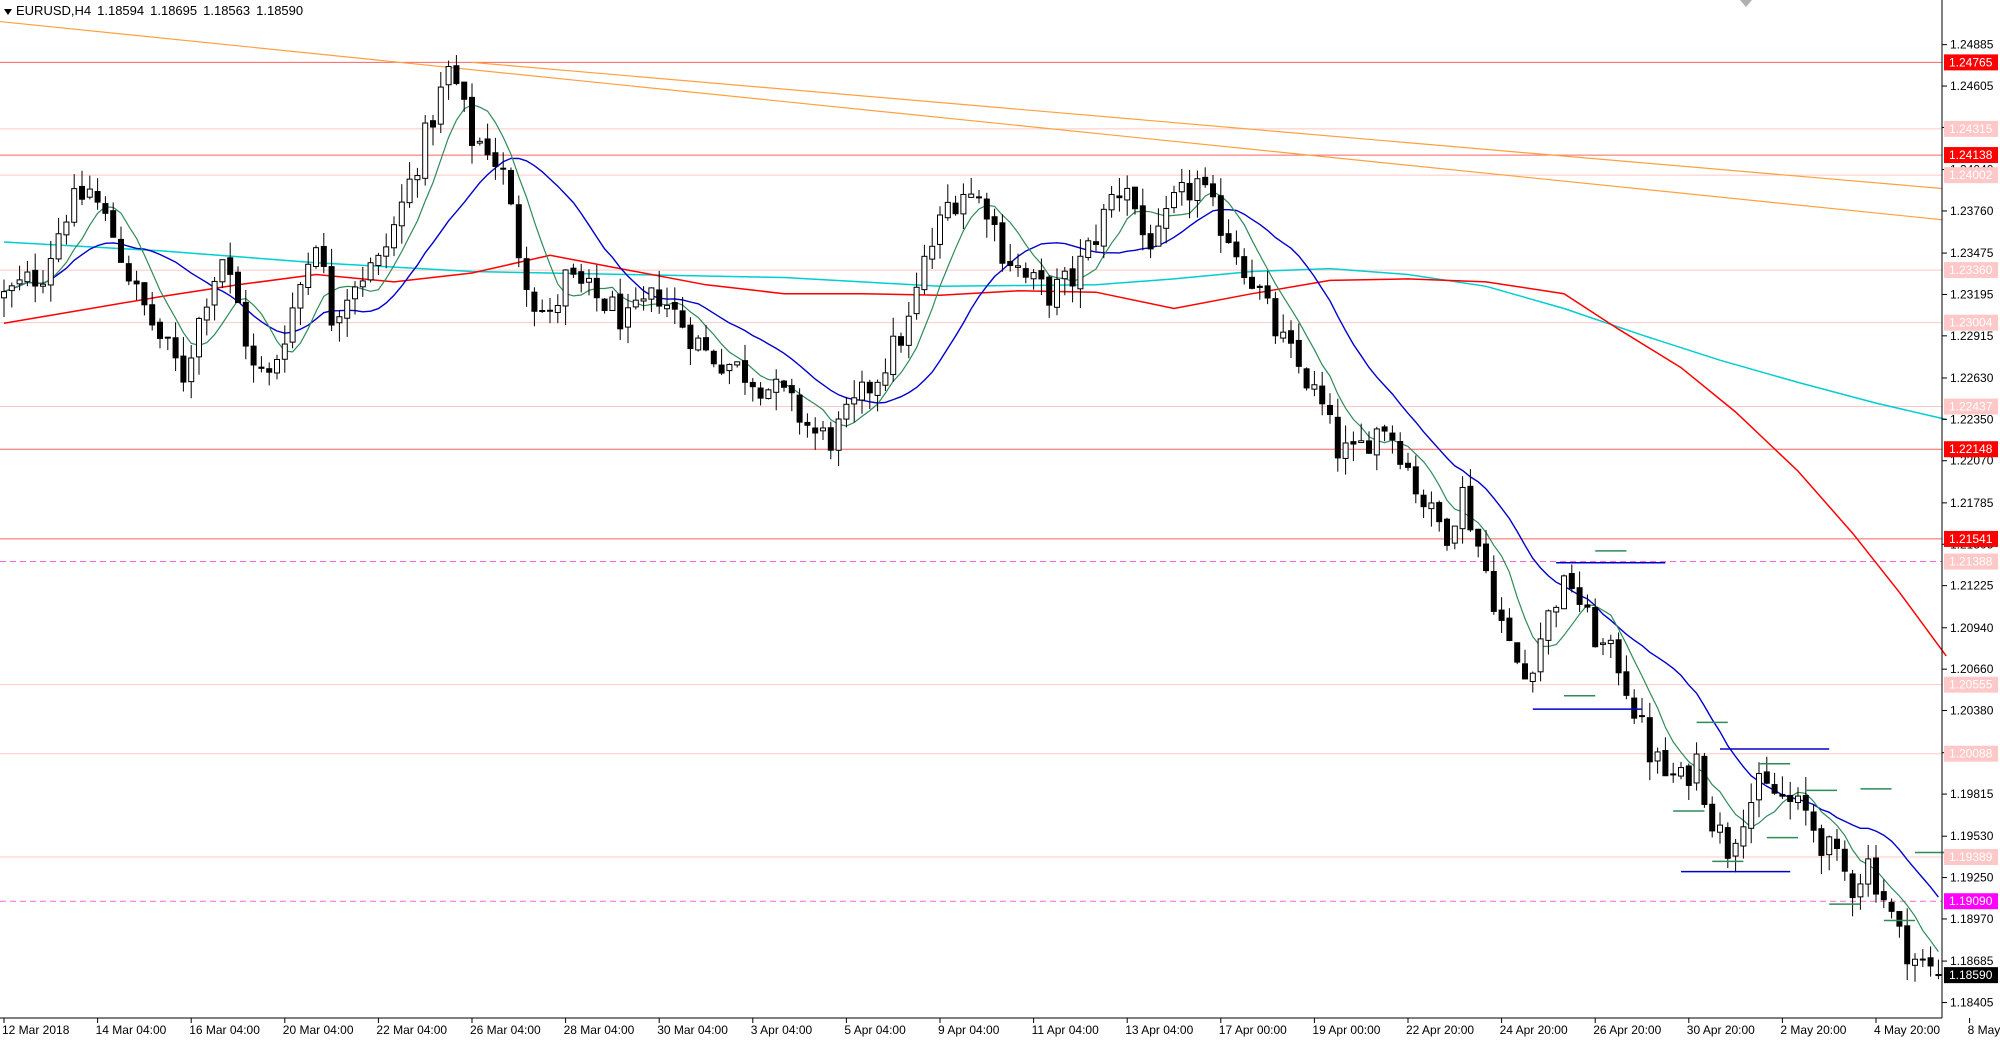  What do you see at coordinates (8, 11) in the screenshot?
I see `dropdown-triangle-icon` at bounding box center [8, 11].